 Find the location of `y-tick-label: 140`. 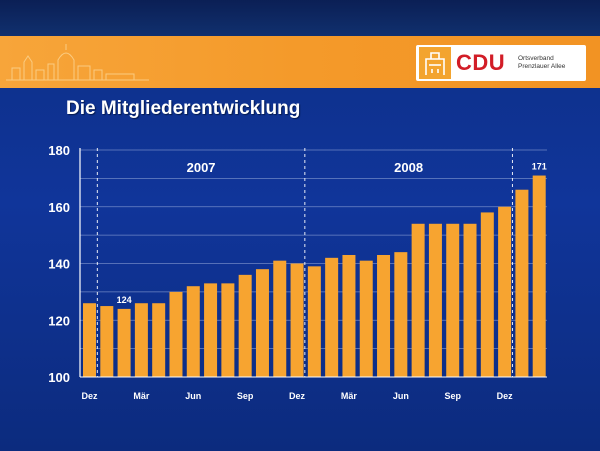

y-tick-label: 140 is located at coordinates (59, 264).